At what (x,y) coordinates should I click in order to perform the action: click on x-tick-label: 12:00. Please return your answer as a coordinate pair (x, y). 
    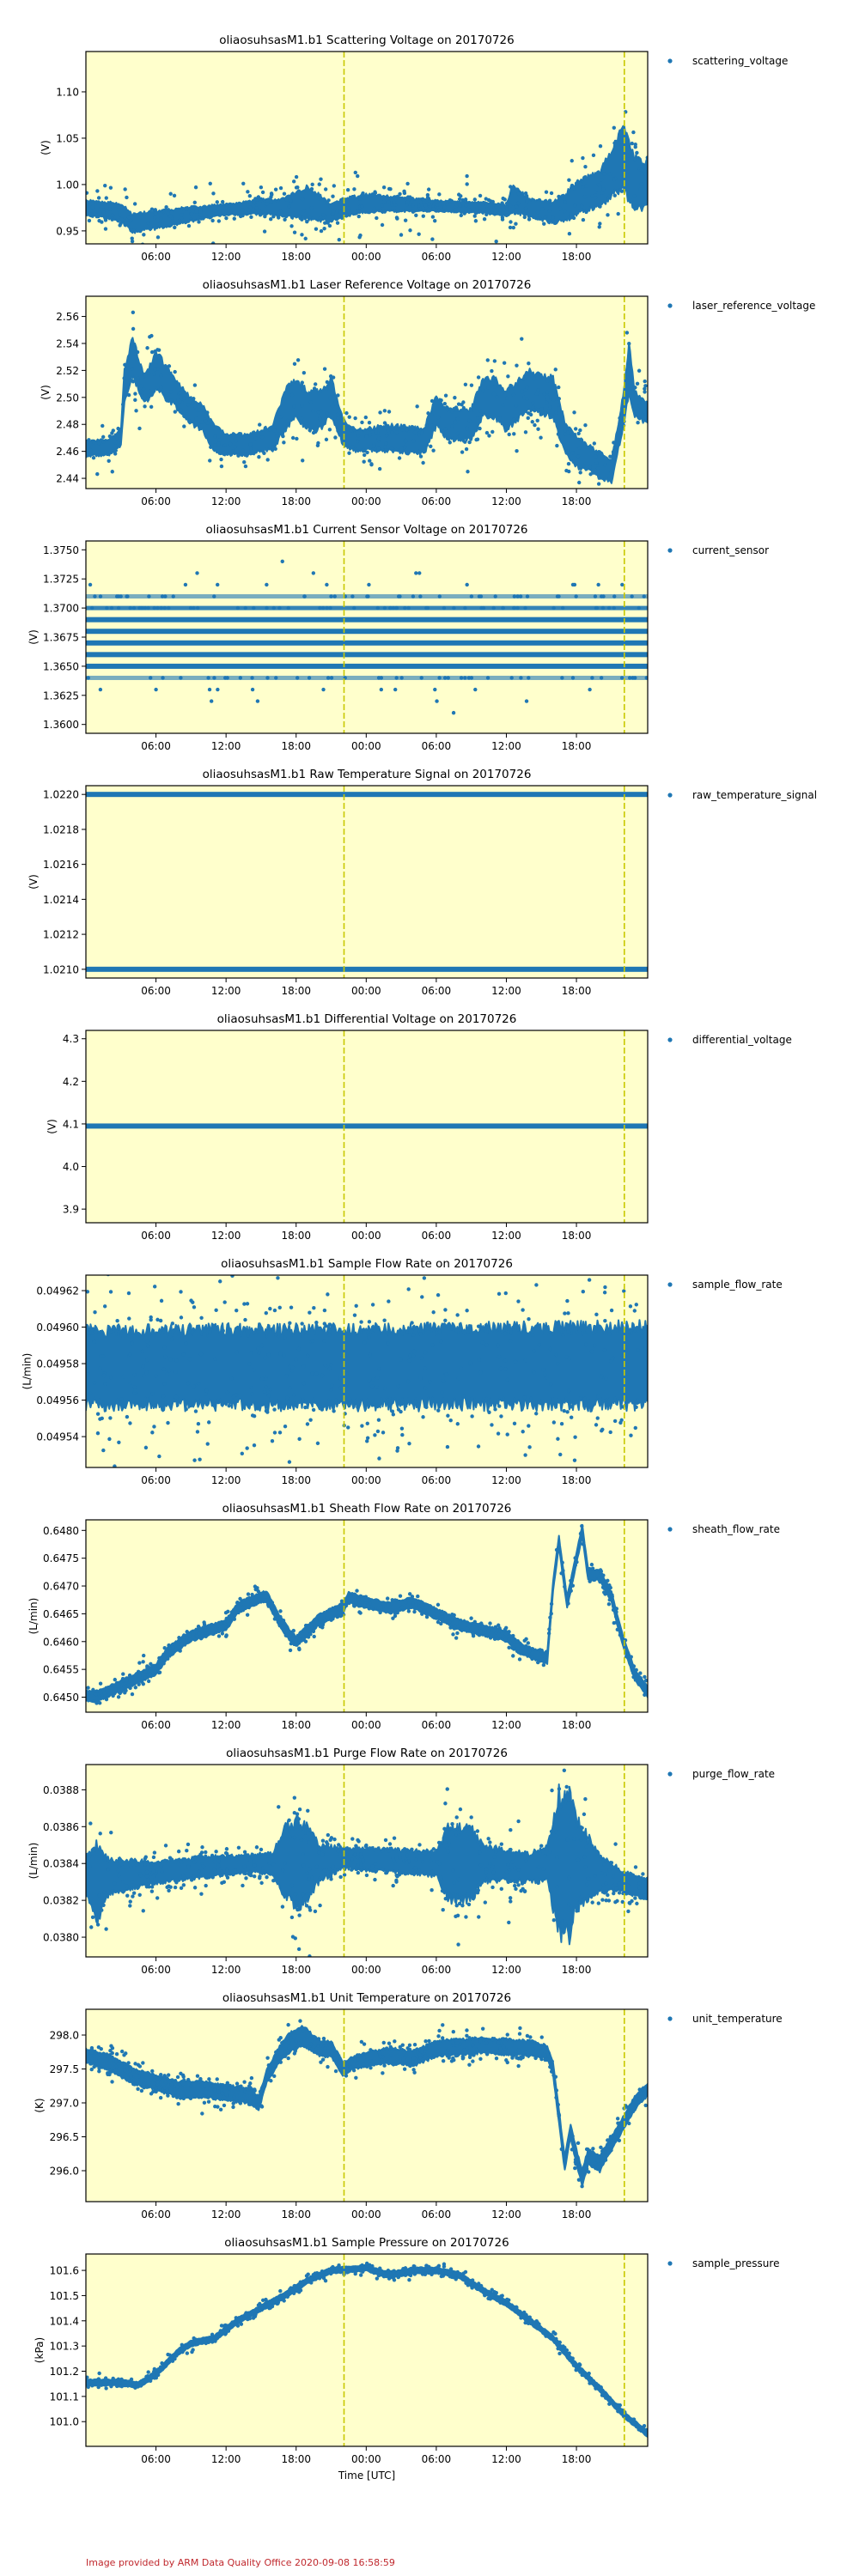
    Looking at the image, I should click on (226, 991).